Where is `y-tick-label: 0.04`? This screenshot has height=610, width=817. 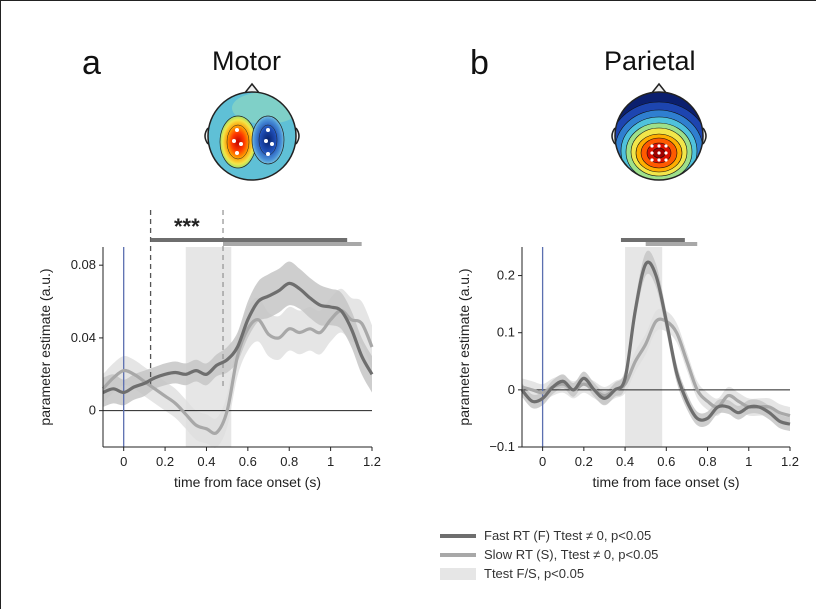
y-tick-label: 0.04 is located at coordinates (83, 337).